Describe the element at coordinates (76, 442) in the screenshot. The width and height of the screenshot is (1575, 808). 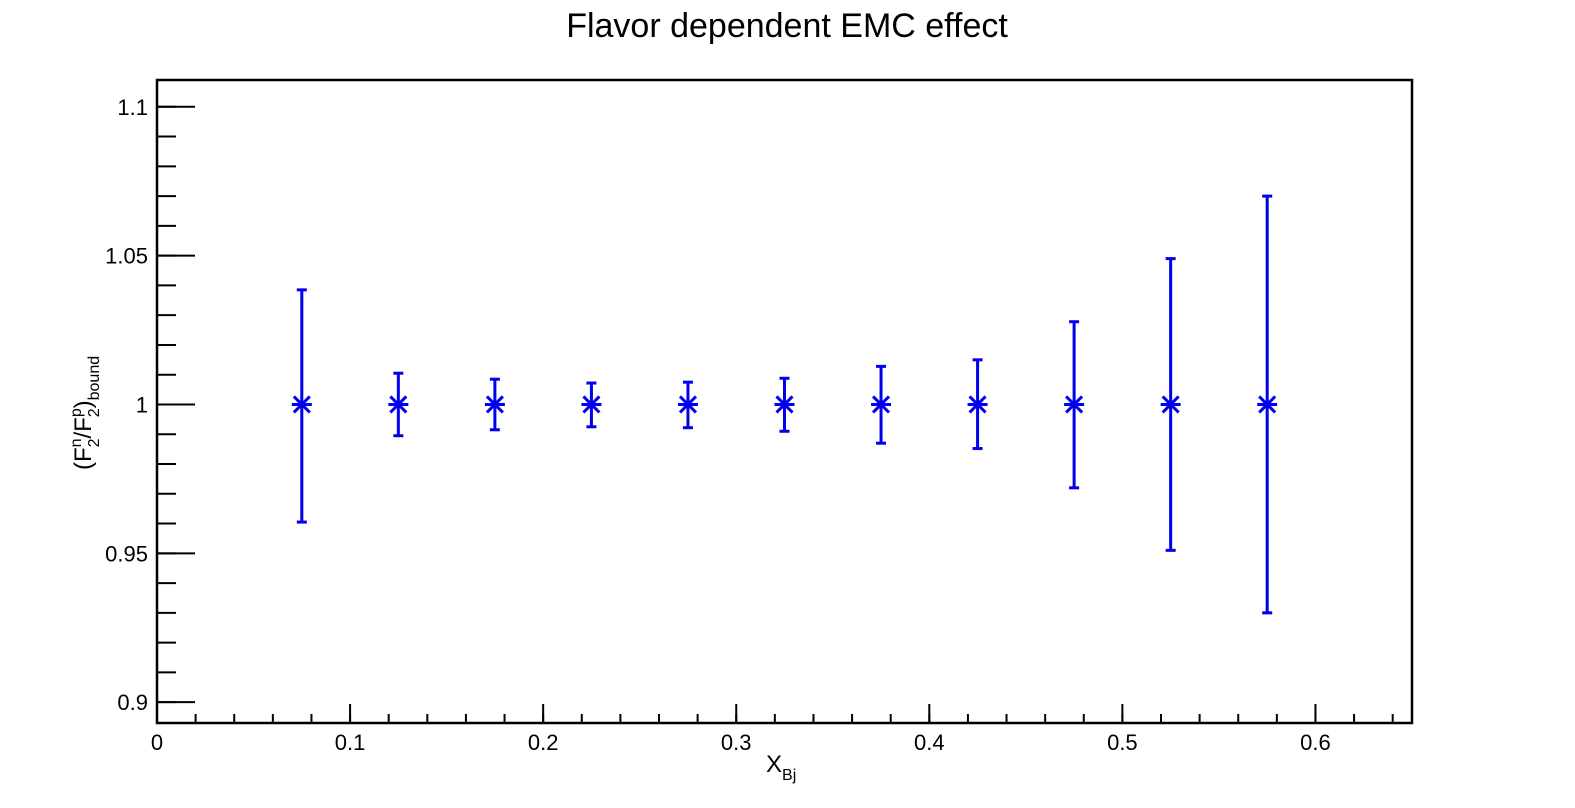
I see `y-title-sup1: n` at that location.